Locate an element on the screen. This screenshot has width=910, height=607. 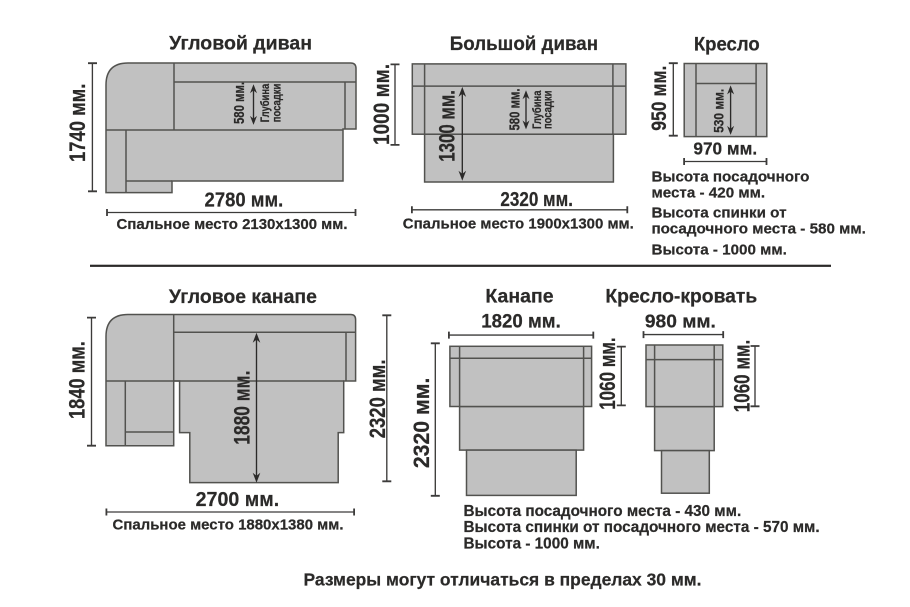
svg-text: Спальное место 2130x1300 мм. is located at coordinates (232, 224).